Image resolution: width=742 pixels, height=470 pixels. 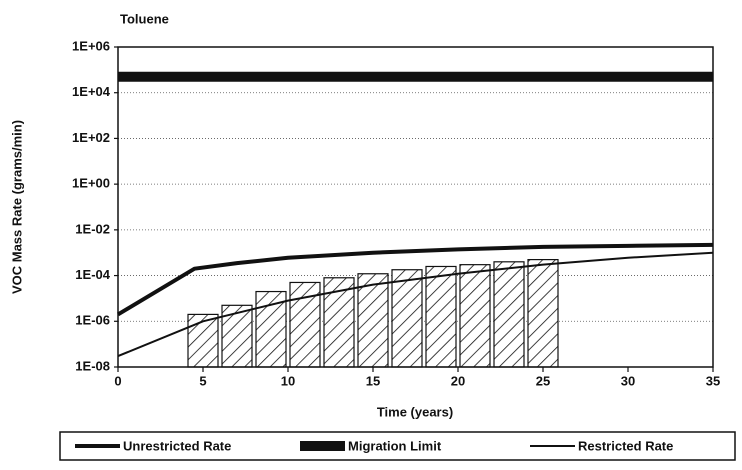 What do you see at coordinates (415, 411) in the screenshot?
I see `x-axis-label: Time (years)` at bounding box center [415, 411].